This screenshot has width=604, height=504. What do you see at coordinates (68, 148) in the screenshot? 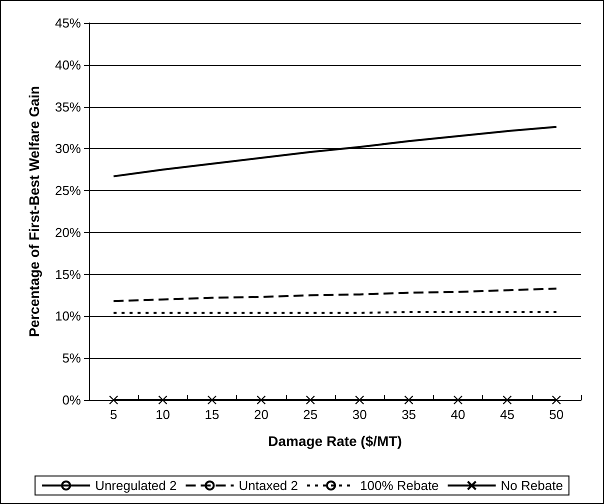
I see `y-tick-label: 30%` at bounding box center [68, 148].